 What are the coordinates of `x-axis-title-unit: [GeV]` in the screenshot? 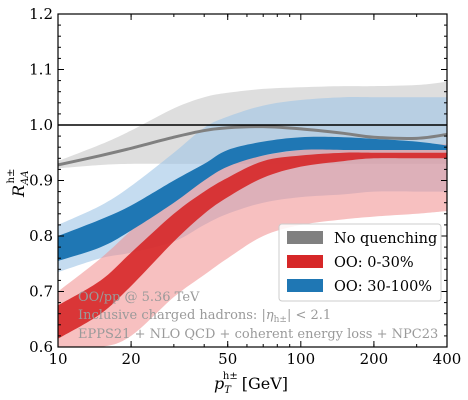 It's located at (265, 383).